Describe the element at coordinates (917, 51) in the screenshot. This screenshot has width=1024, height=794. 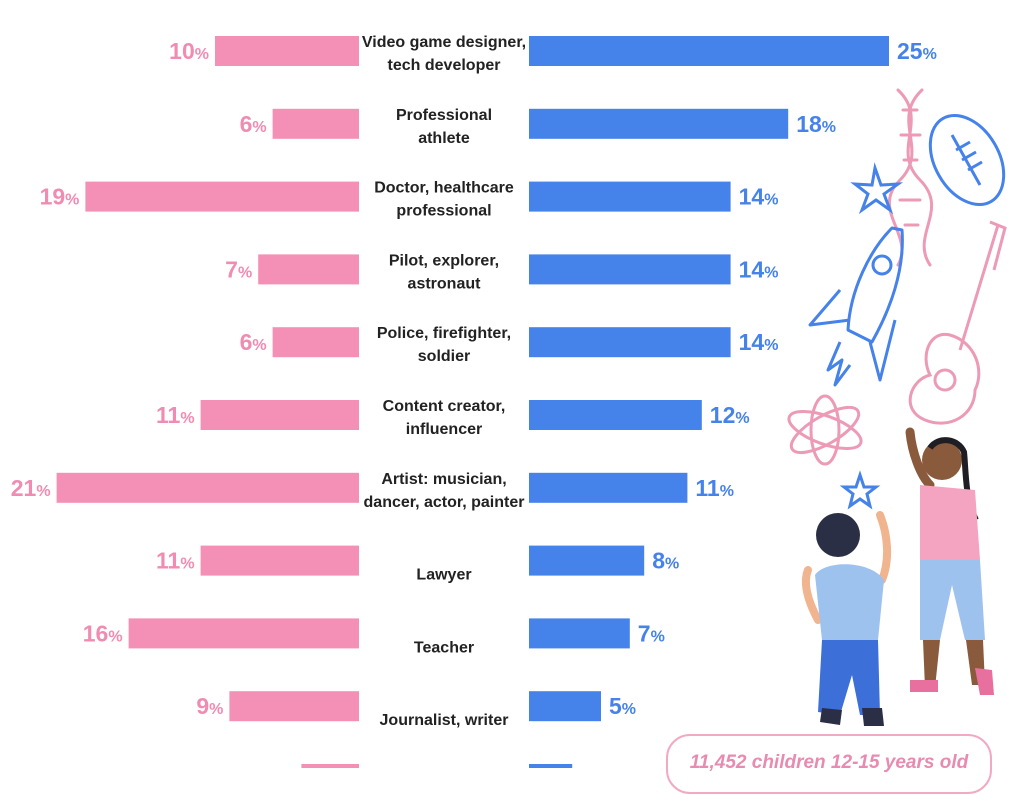
I see `value-label-right: 25%` at that location.